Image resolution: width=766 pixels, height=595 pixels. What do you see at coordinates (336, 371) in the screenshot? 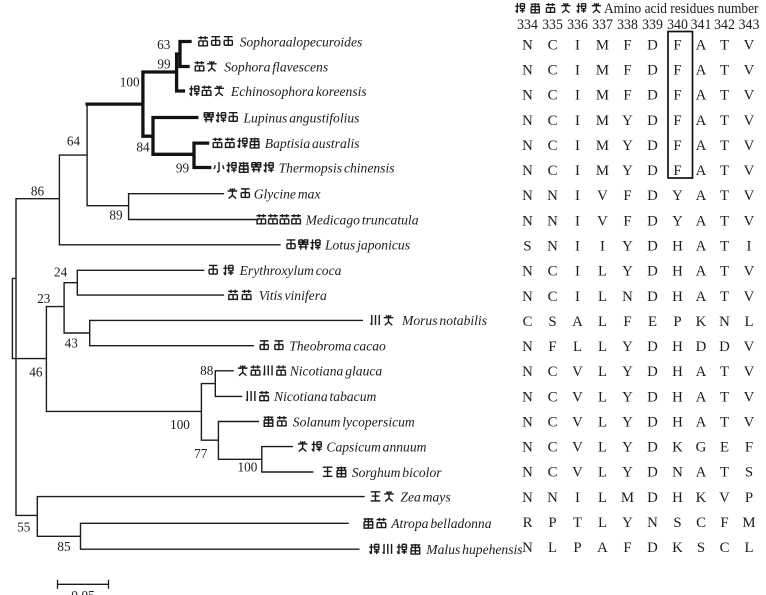
I see `svg-text: Nicotiana glauca` at bounding box center [336, 371].